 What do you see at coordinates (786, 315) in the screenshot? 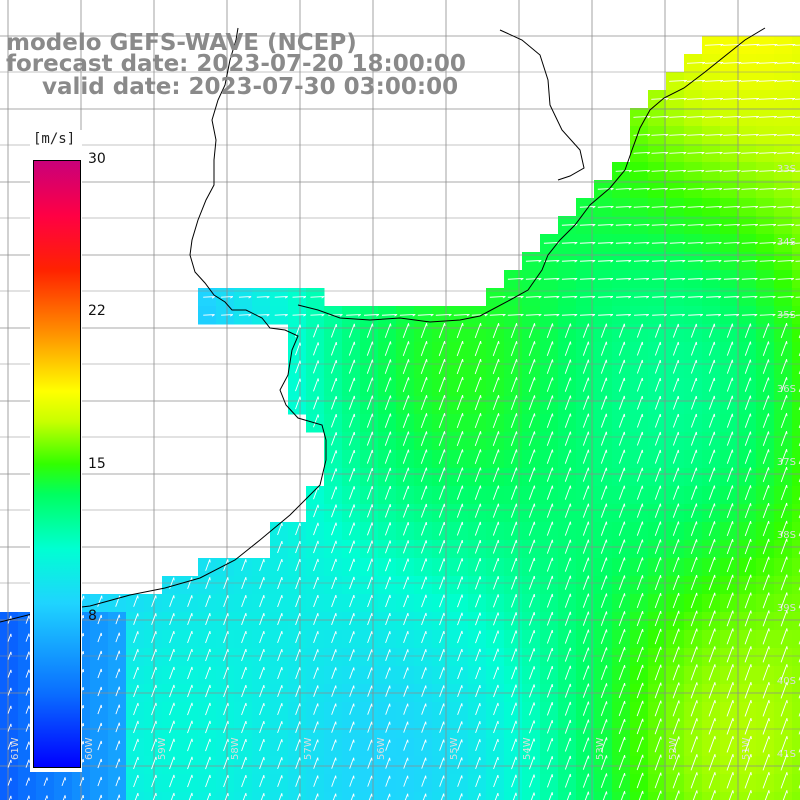
I see `lat-label: 35S` at bounding box center [786, 315].